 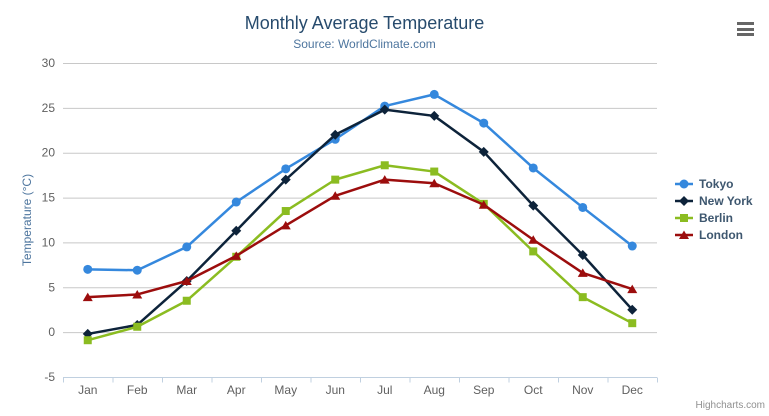 What do you see at coordinates (721, 234) in the screenshot?
I see `legend-label-london: London` at bounding box center [721, 234].